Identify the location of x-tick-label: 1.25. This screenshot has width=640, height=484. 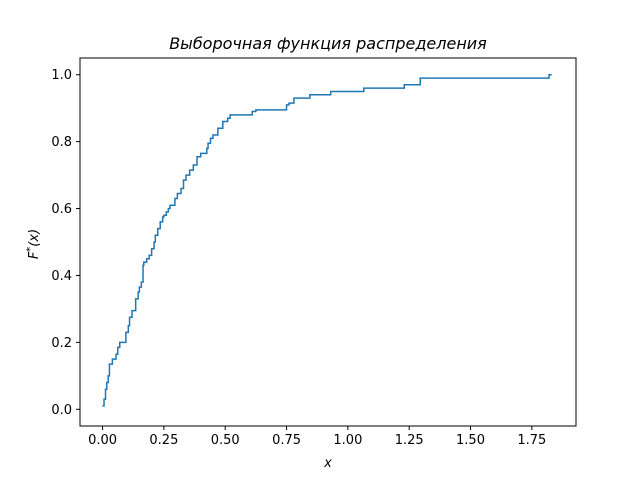
(409, 440).